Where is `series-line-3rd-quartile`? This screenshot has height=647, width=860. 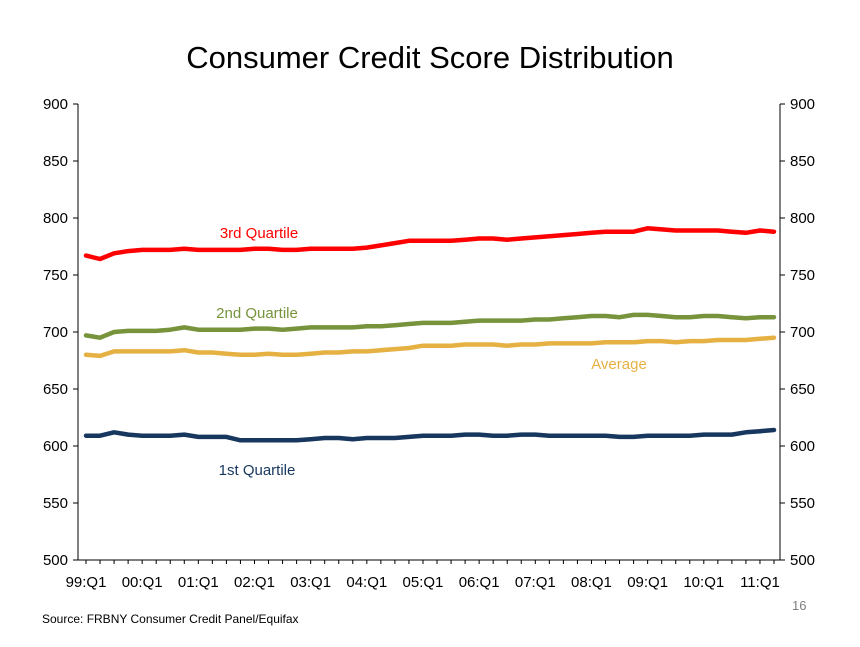 series-line-3rd-quartile is located at coordinates (430, 244).